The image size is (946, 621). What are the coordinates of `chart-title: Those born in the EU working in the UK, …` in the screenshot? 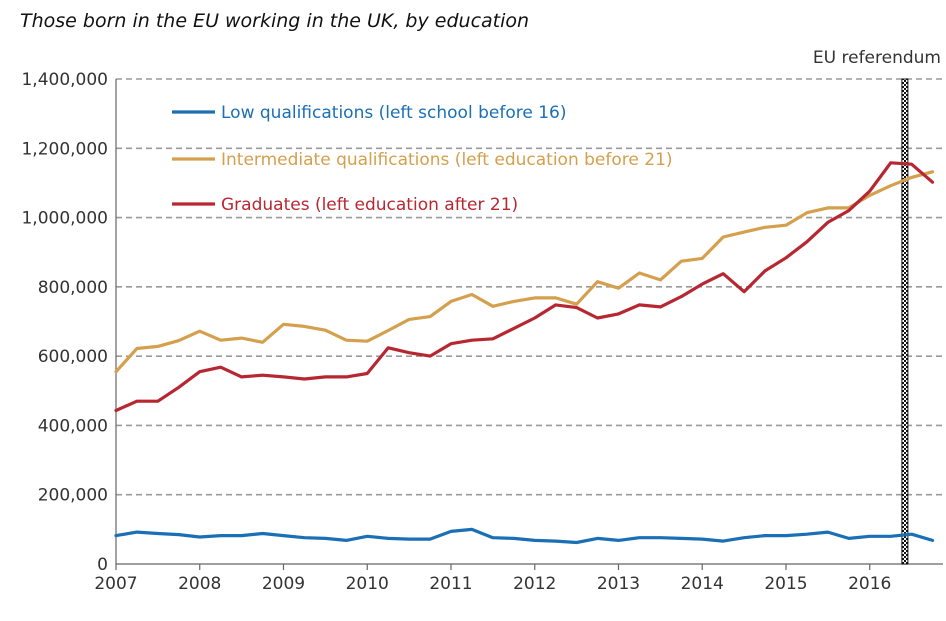 It's located at (274, 21).